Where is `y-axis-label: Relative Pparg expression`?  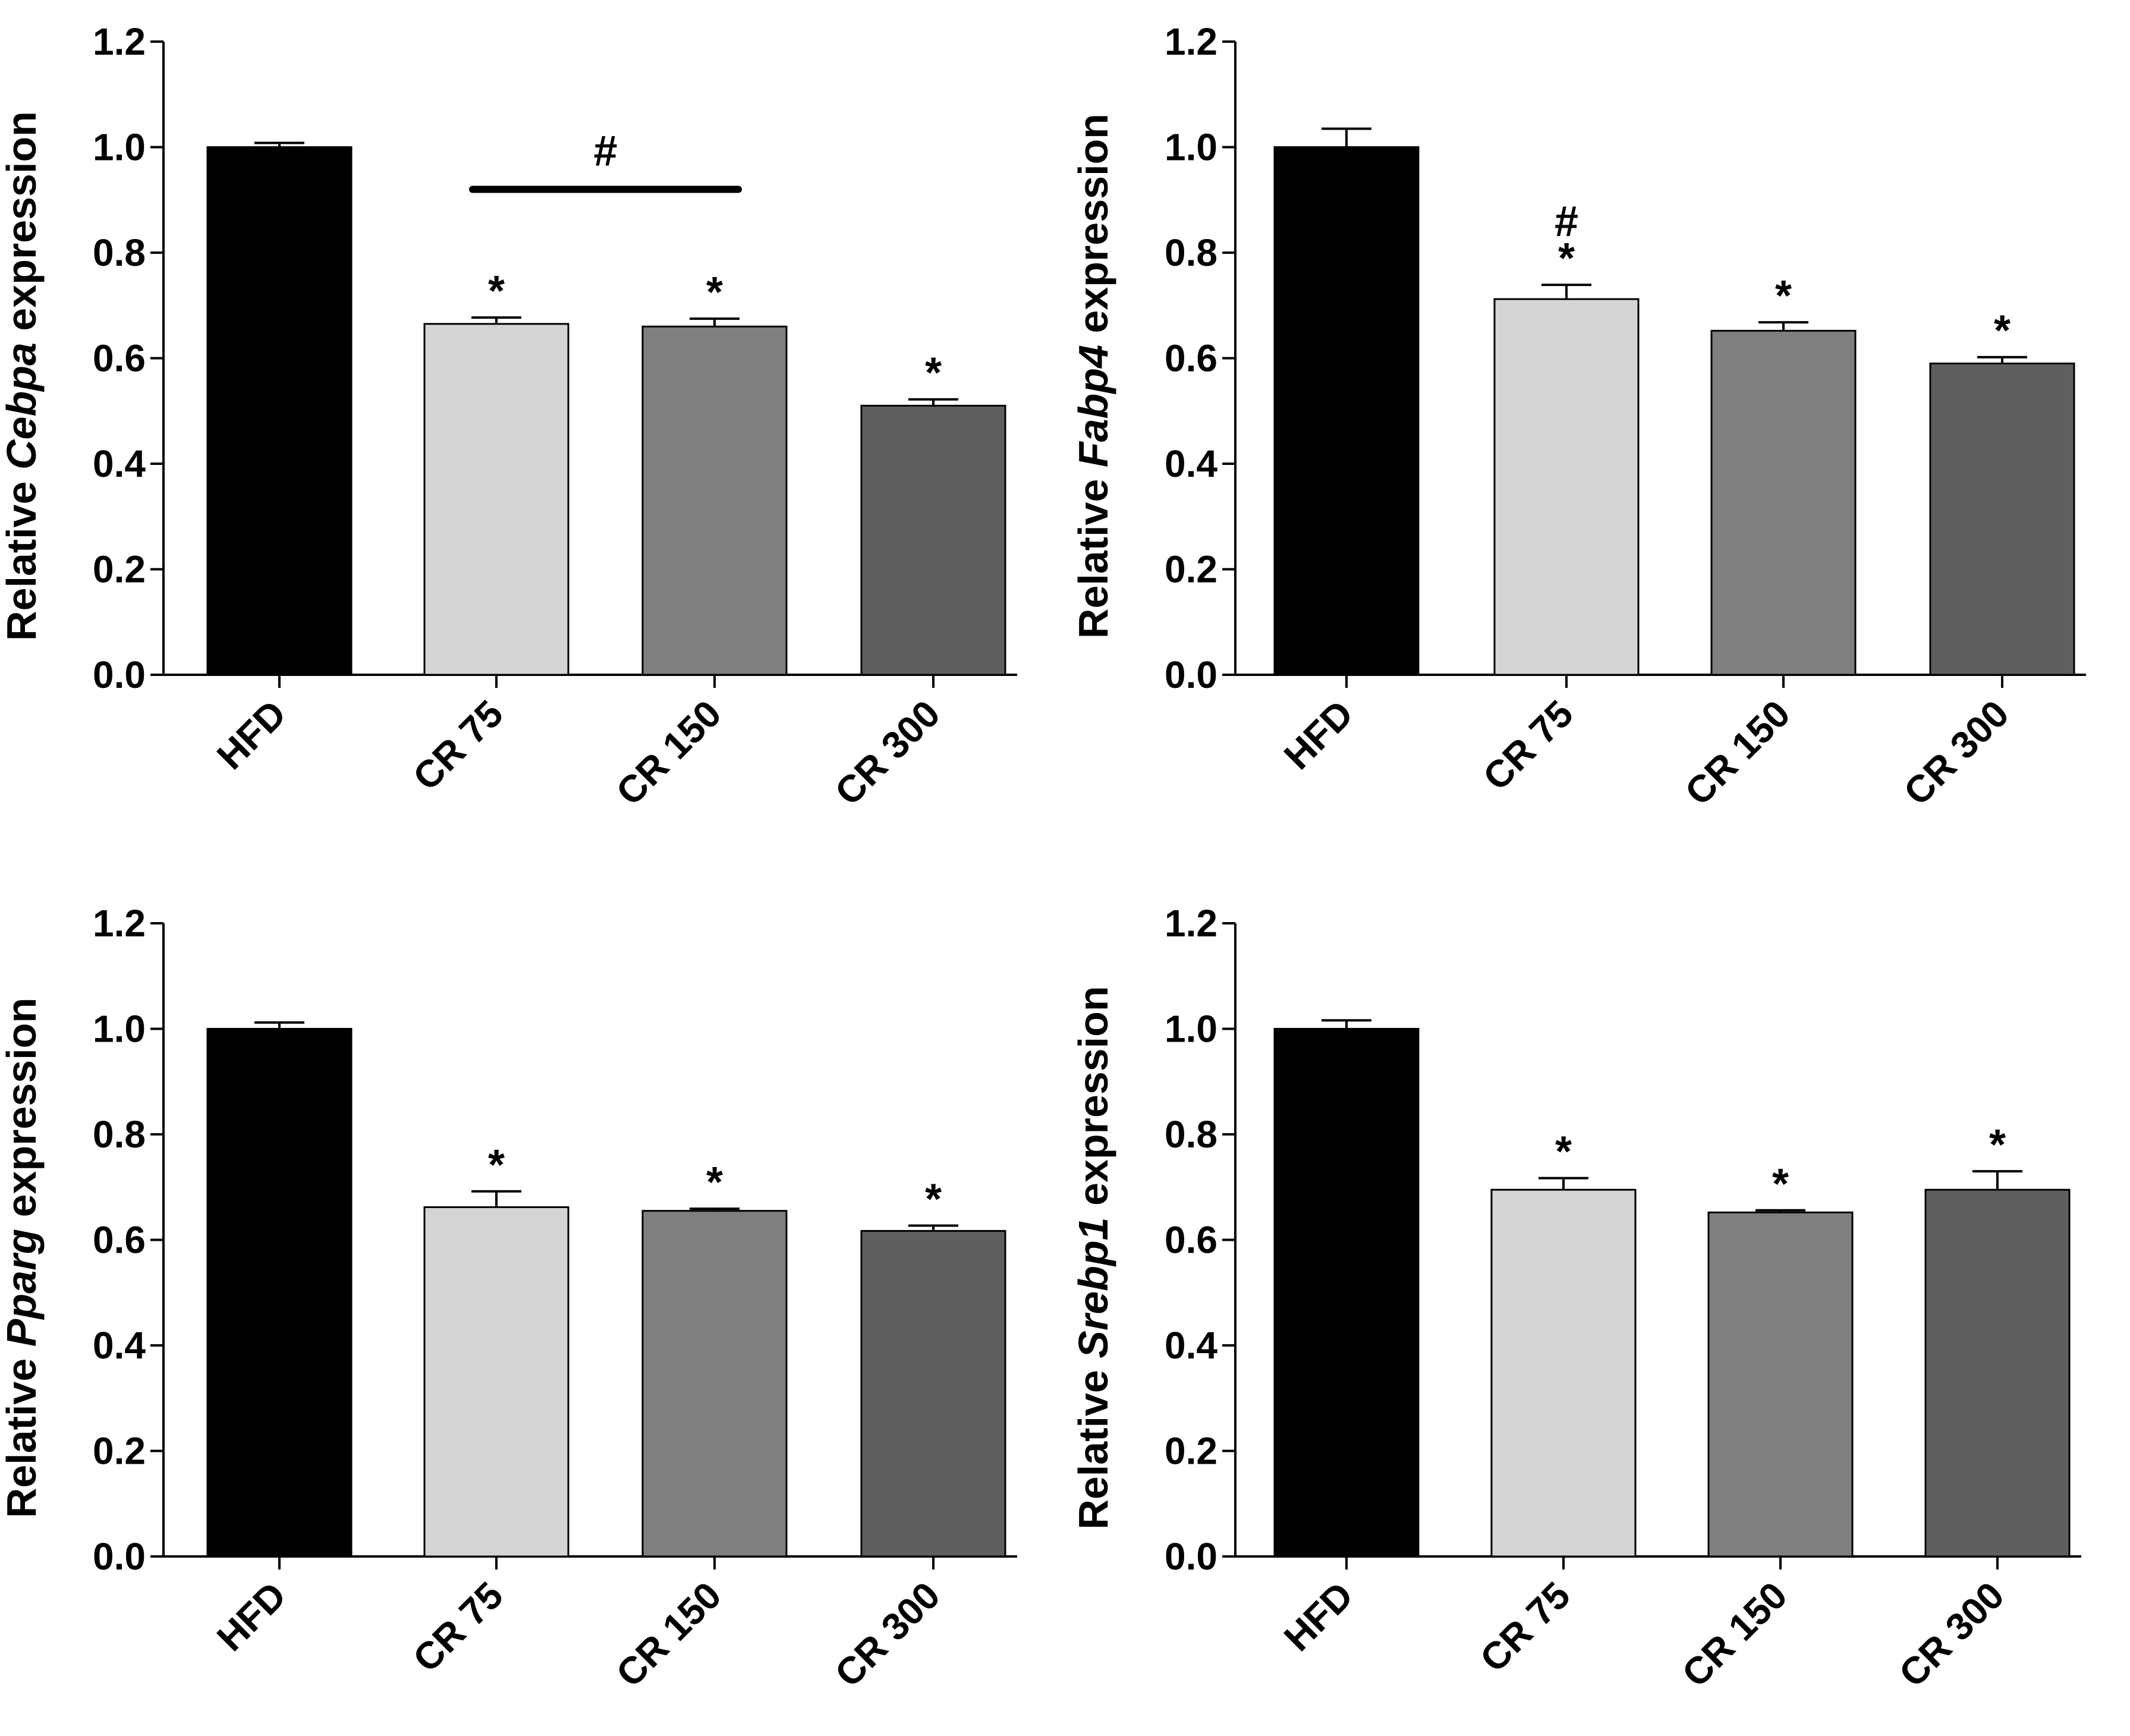 y-axis-label: Relative Pparg expression is located at coordinates (22, 1258).